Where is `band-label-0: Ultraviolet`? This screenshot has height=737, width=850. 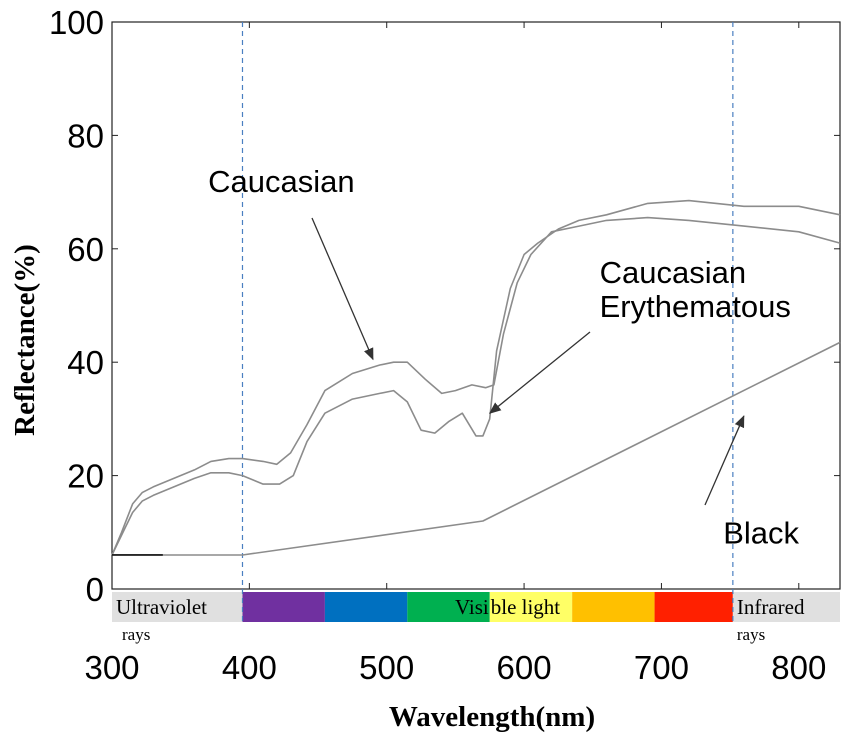 band-label-0: Ultraviolet is located at coordinates (161, 607).